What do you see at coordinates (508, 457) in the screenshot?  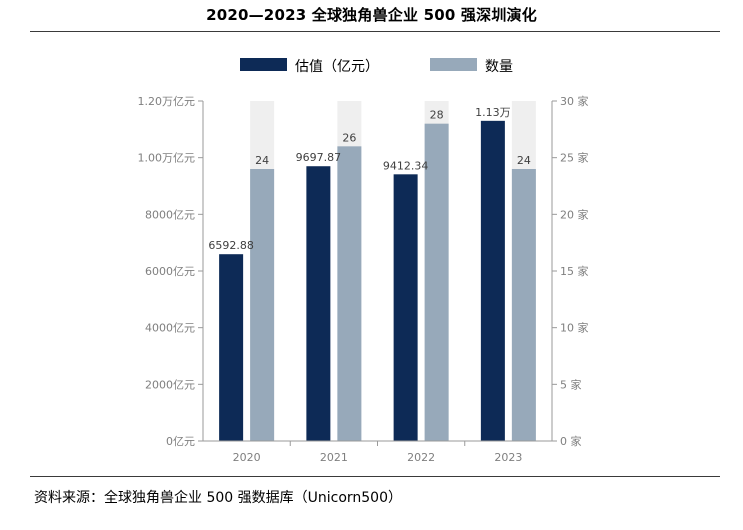 I see `x-tick-label: 2023` at bounding box center [508, 457].